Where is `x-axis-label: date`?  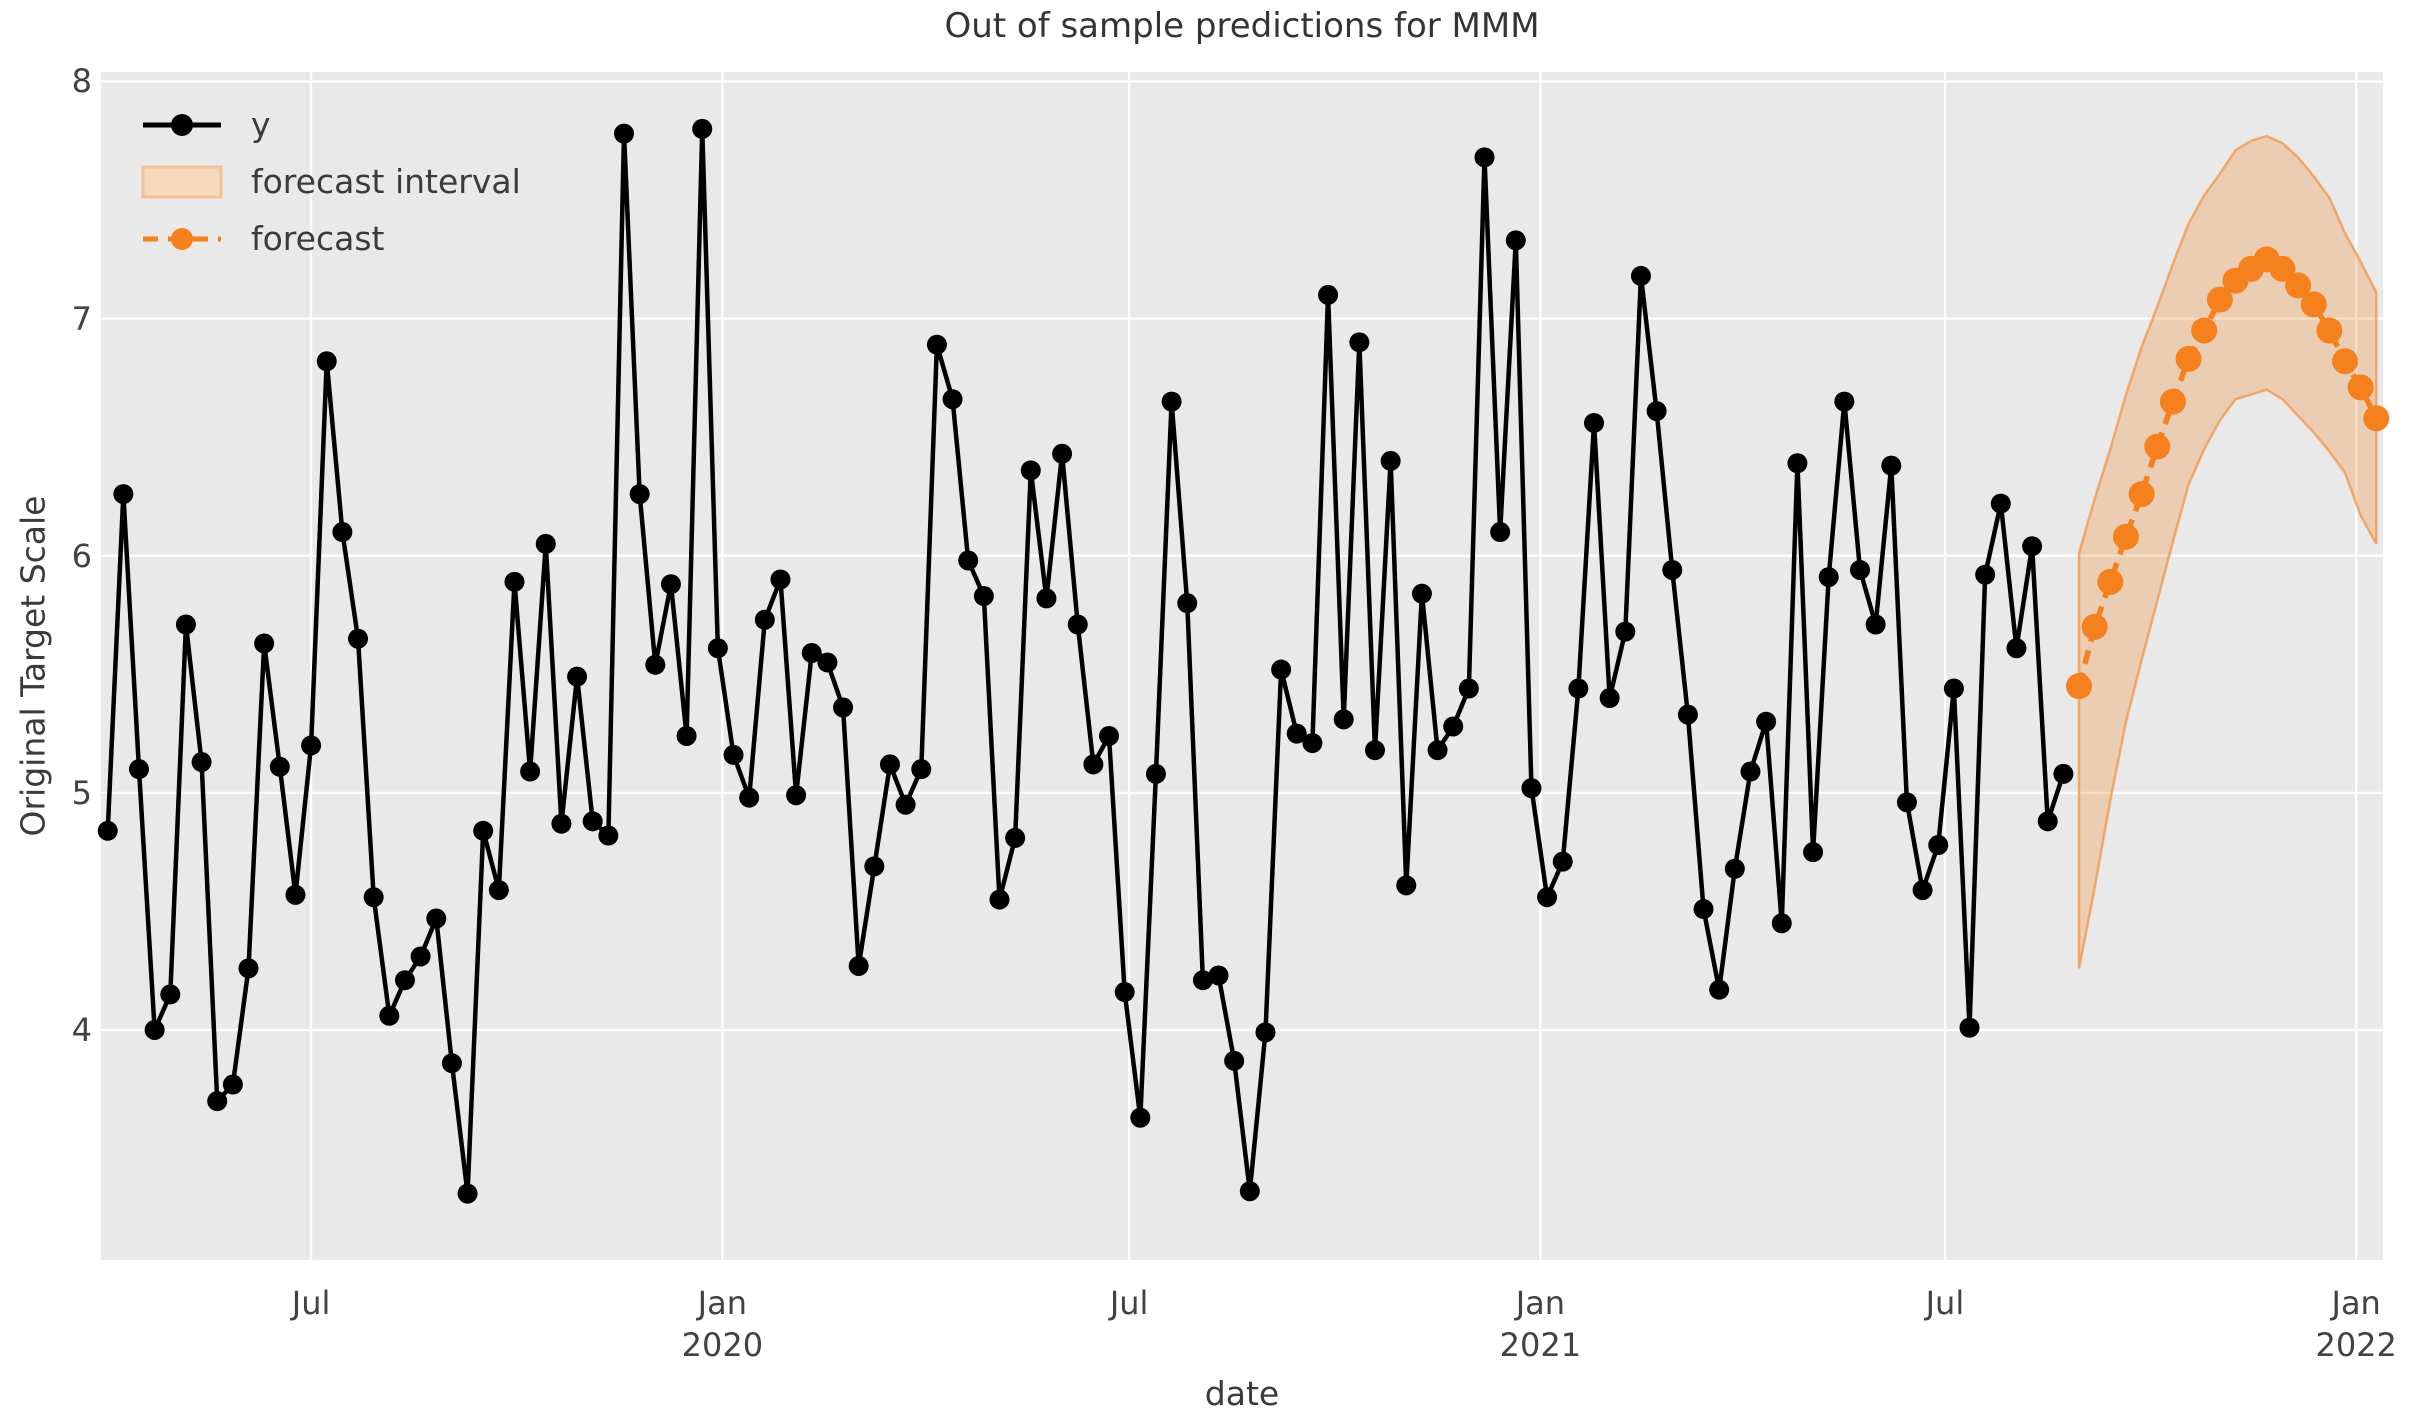
x-axis-label: date is located at coordinates (1242, 1393).